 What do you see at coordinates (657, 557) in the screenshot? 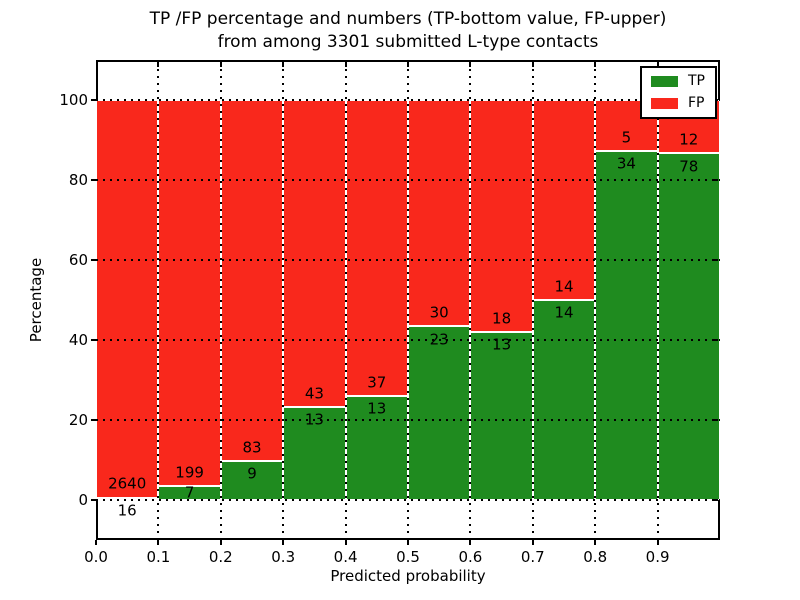
I see `x-tick-label: 0.9` at bounding box center [657, 557].